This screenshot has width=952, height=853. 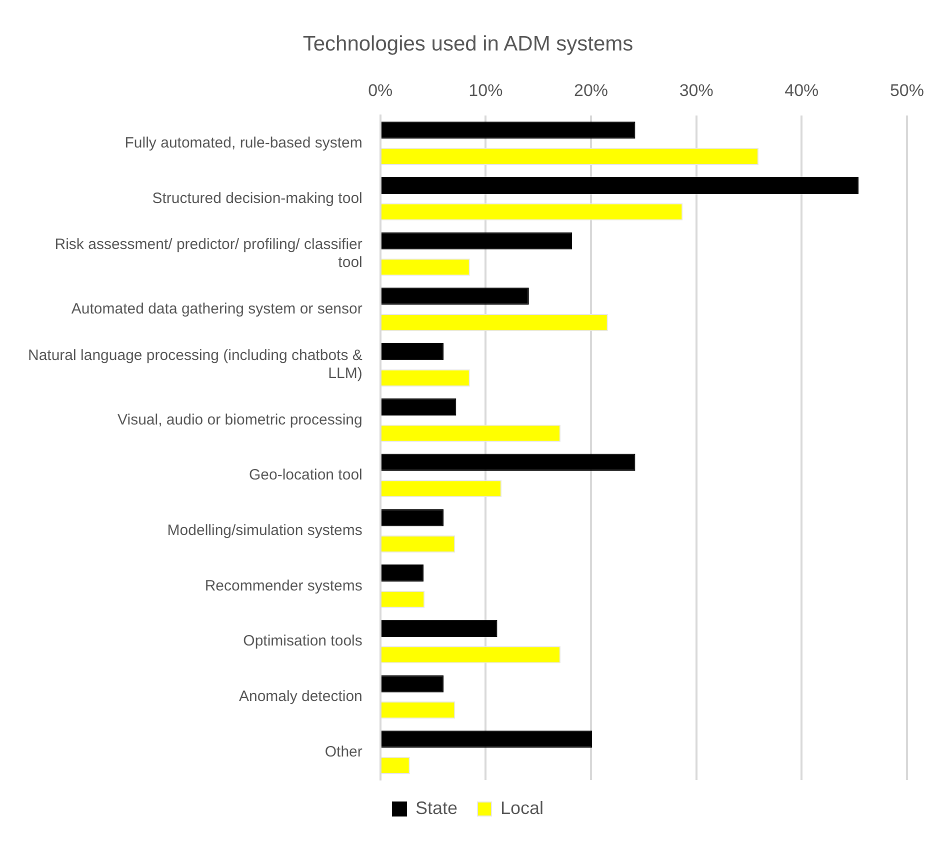 What do you see at coordinates (591, 90) in the screenshot?
I see `x-tick-label: 20%` at bounding box center [591, 90].